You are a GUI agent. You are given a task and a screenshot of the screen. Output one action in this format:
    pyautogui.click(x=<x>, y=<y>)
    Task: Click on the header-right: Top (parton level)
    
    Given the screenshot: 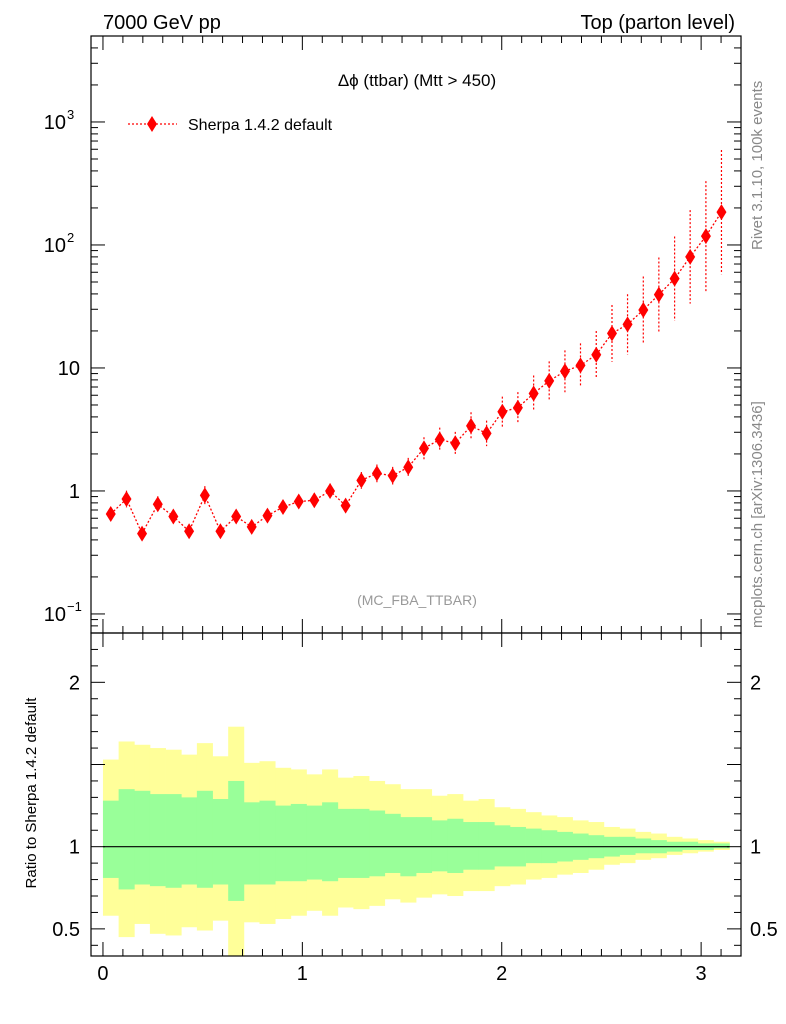 What is the action you would take?
    pyautogui.click(x=657, y=23)
    